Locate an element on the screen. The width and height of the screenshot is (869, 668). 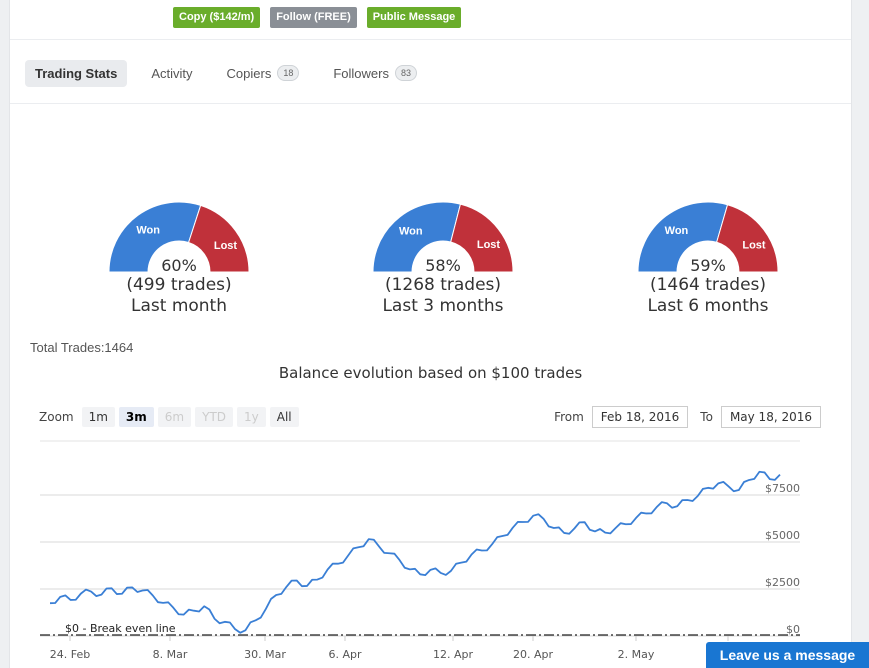
win-percent: 58% is located at coordinates (443, 265).